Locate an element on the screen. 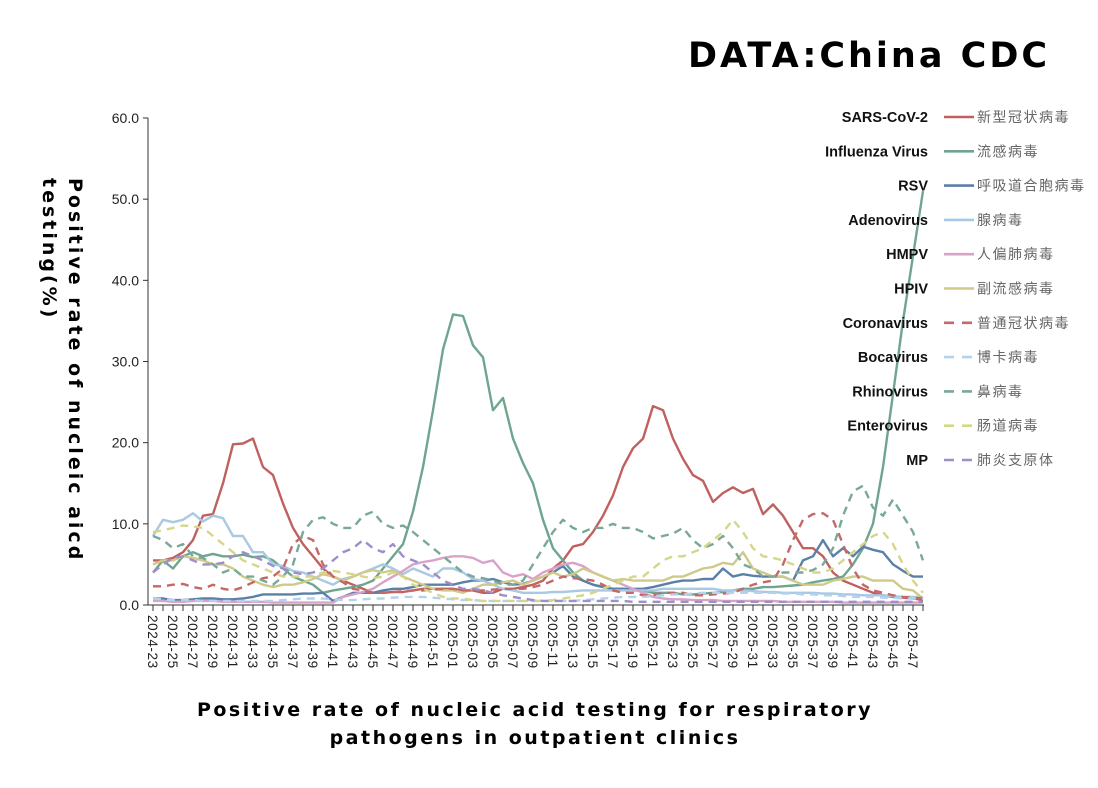  legend-label-cn: 流感病毒 is located at coordinates (1008, 151).